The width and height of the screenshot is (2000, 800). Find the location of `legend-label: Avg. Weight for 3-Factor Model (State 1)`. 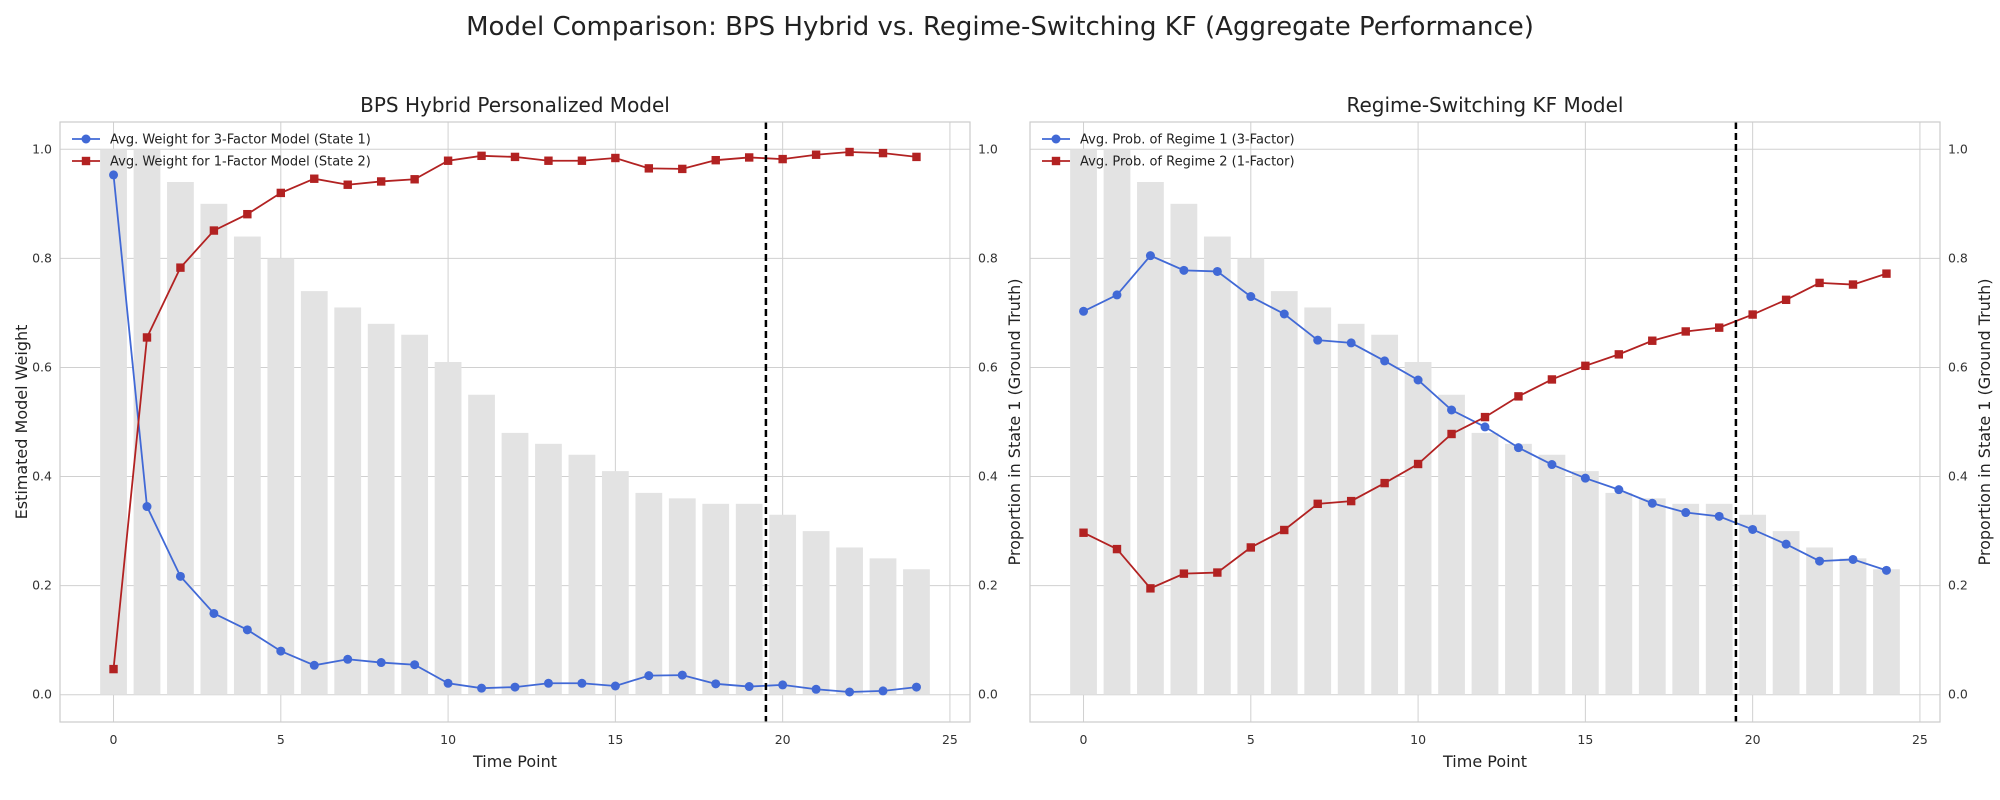

legend-label: Avg. Weight for 3-Factor Model (State 1) is located at coordinates (240, 140).